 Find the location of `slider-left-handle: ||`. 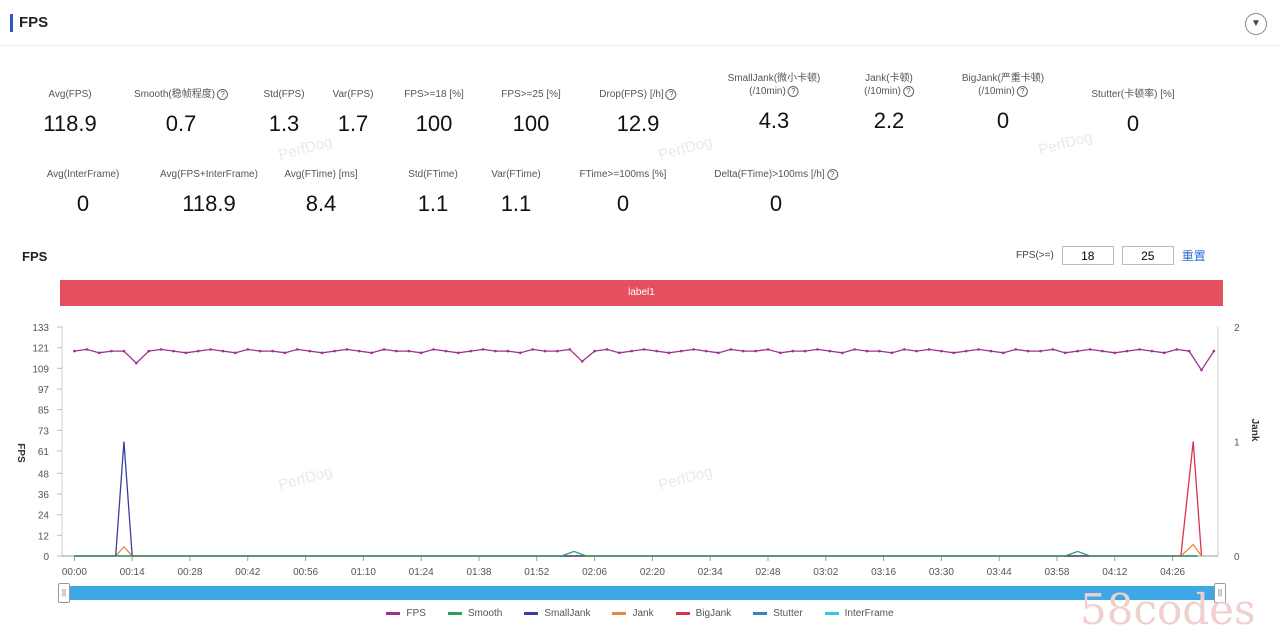

slider-left-handle: || is located at coordinates (64, 593).